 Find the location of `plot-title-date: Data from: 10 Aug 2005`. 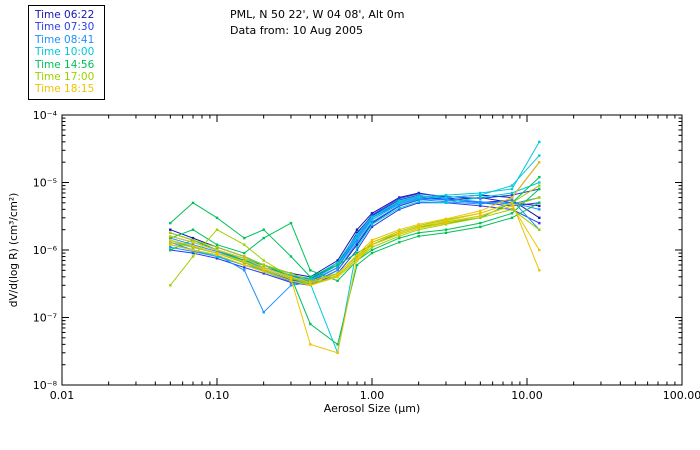

plot-title-date: Data from: 10 Aug 2005 is located at coordinates (297, 30).